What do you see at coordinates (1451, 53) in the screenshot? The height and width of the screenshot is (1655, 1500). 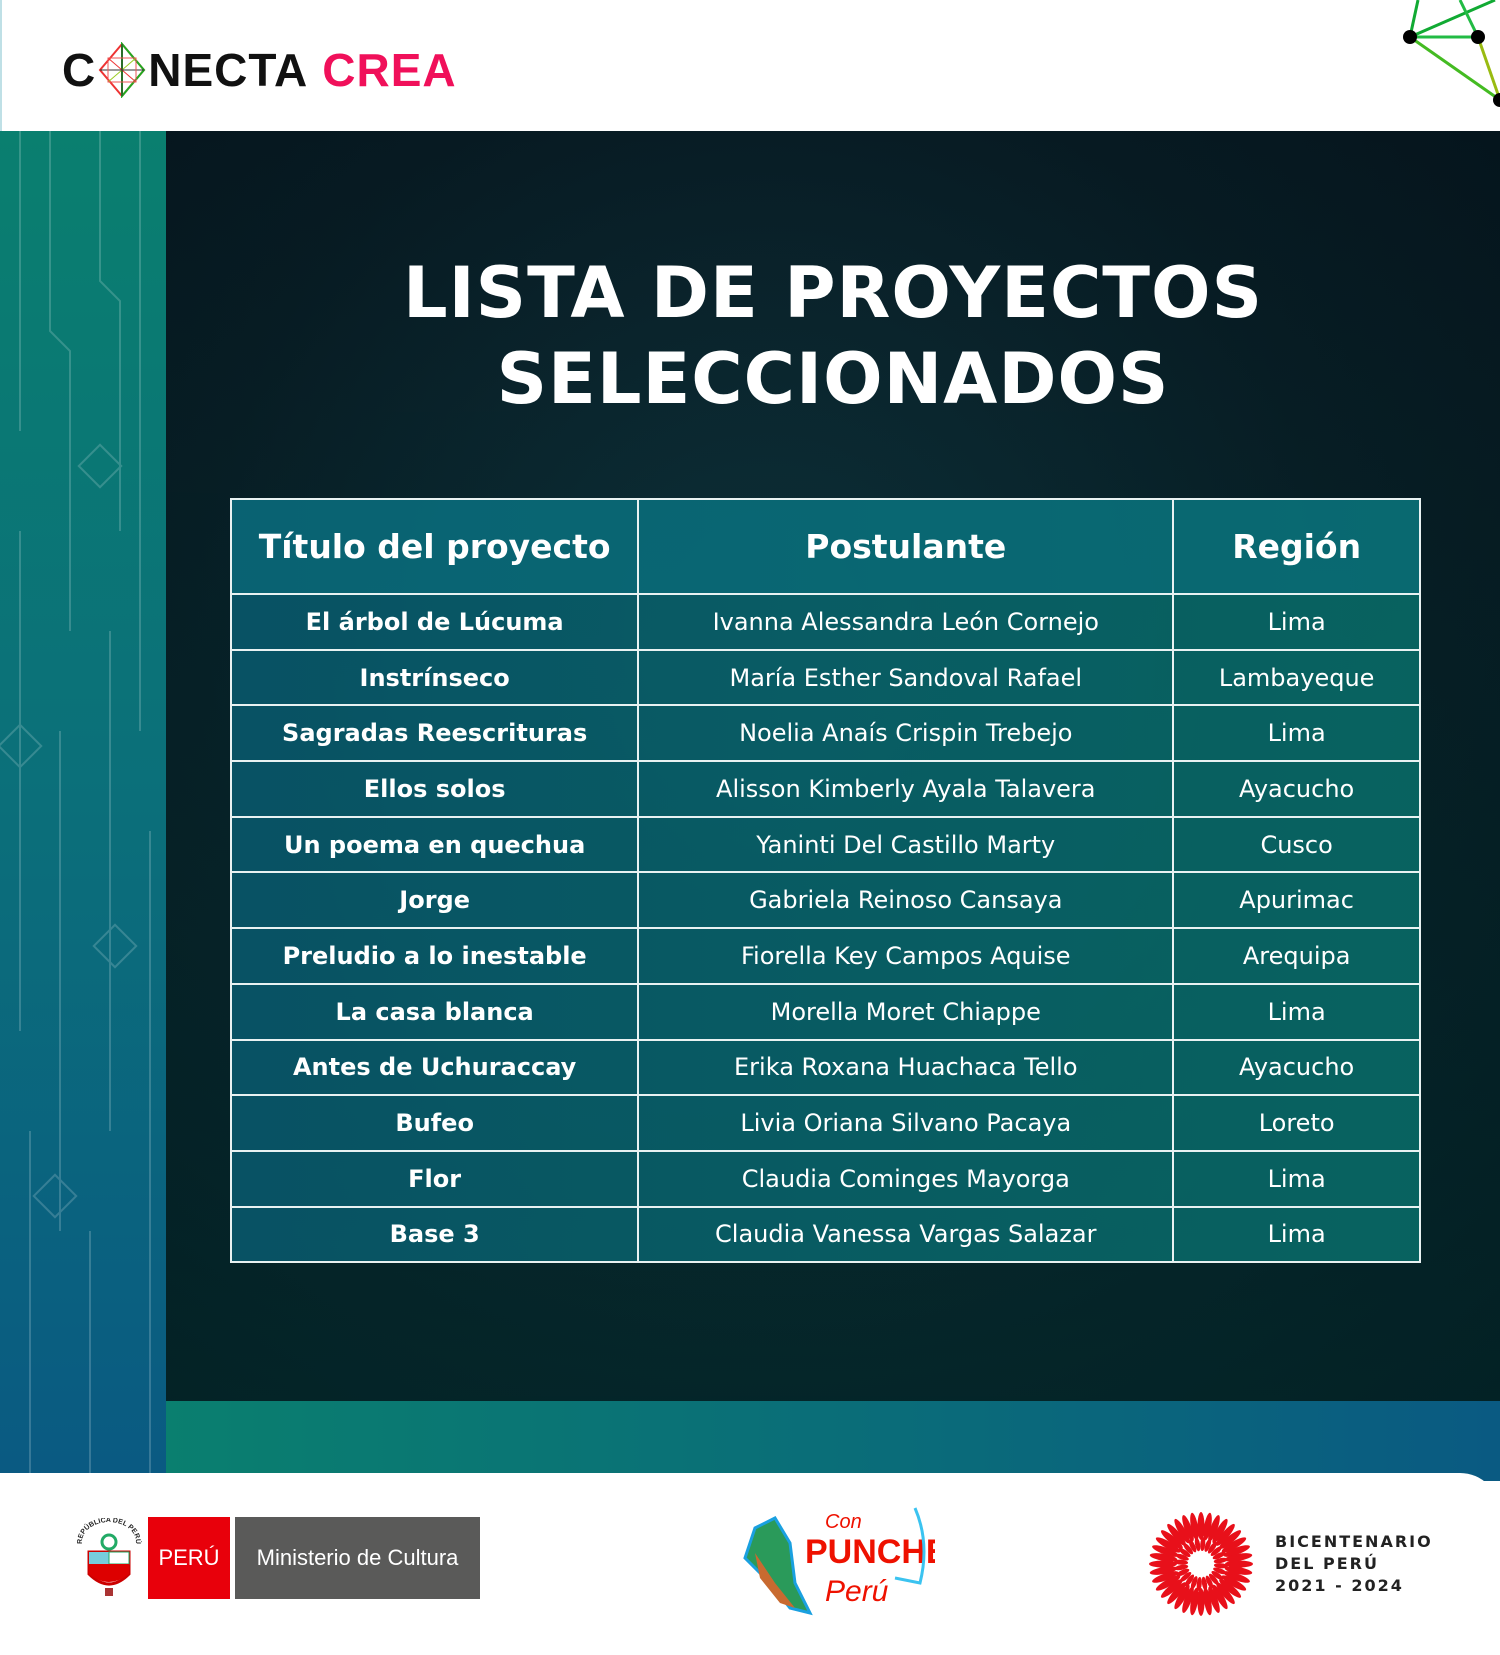 I see `network-decoration-icon` at bounding box center [1451, 53].